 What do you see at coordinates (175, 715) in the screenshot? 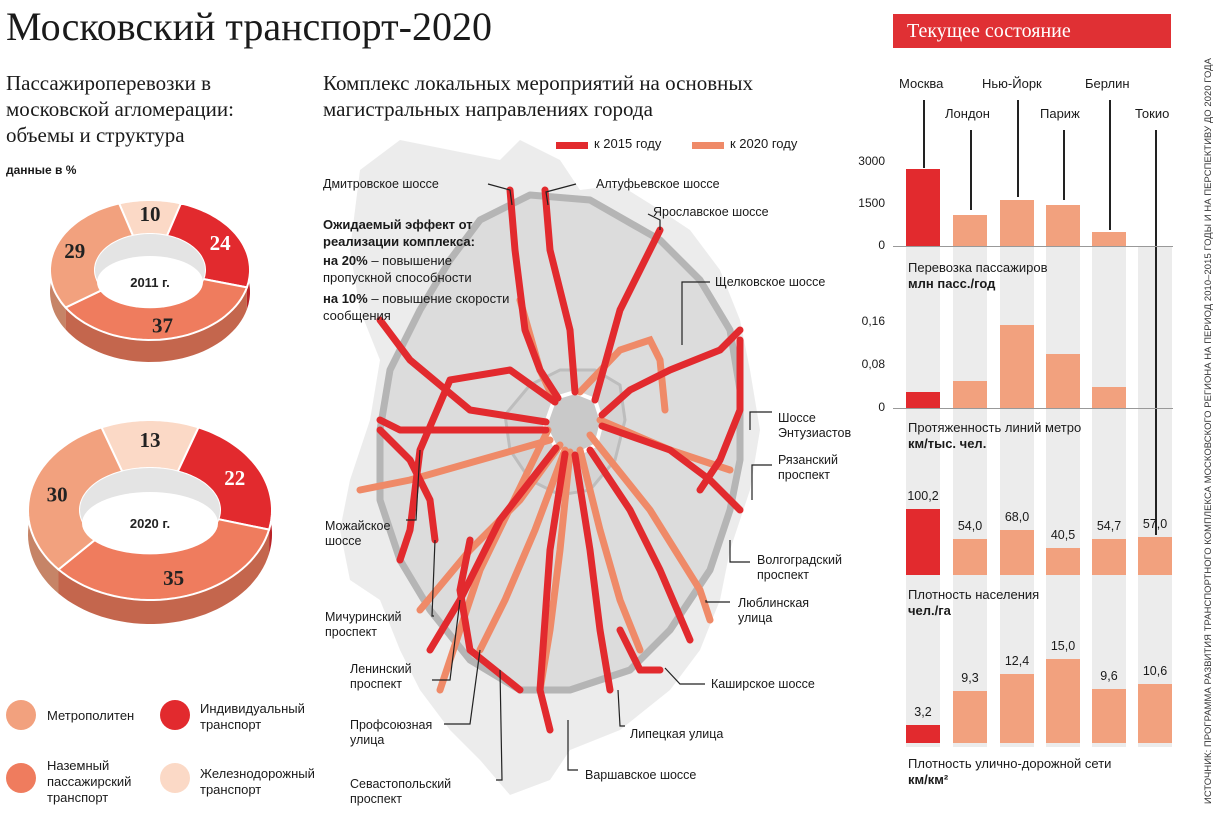
I see `legend-swatch-private` at bounding box center [175, 715].